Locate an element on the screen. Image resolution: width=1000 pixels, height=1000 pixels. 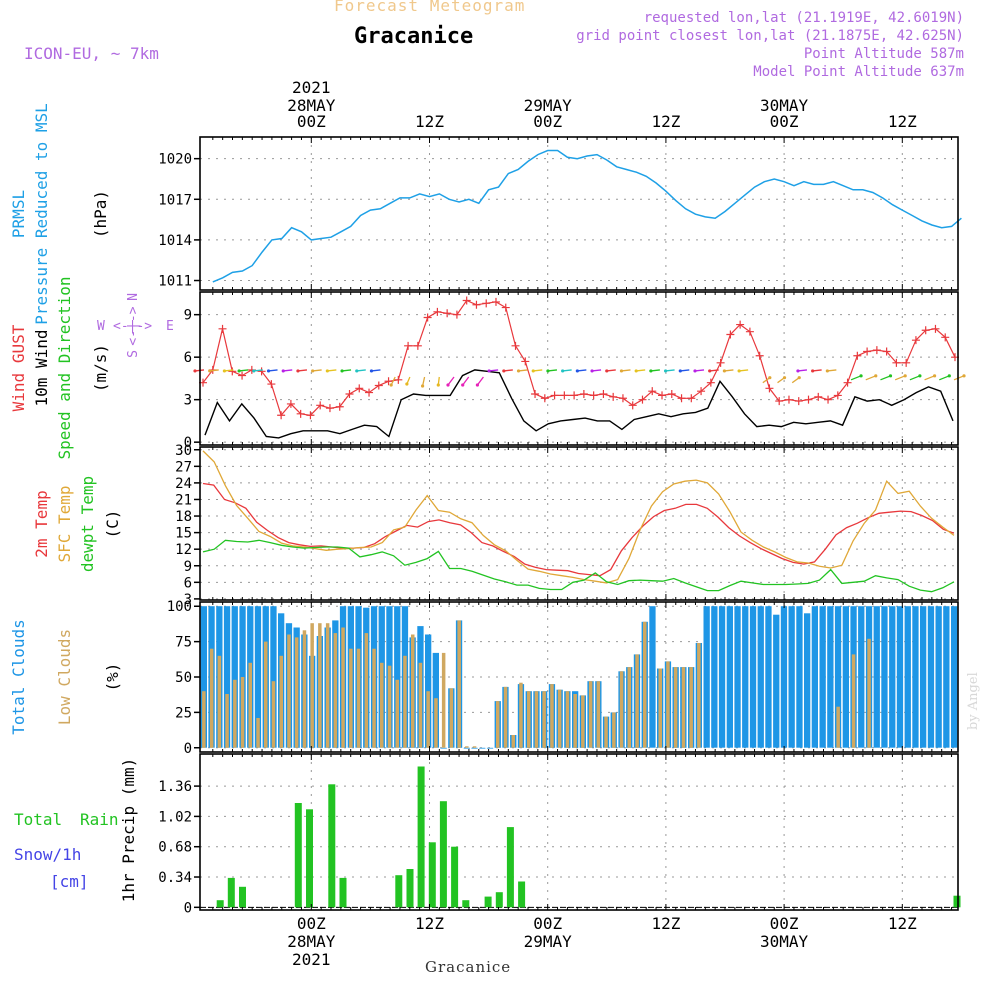
y-tick-label: 0.34 is located at coordinates (175, 878).